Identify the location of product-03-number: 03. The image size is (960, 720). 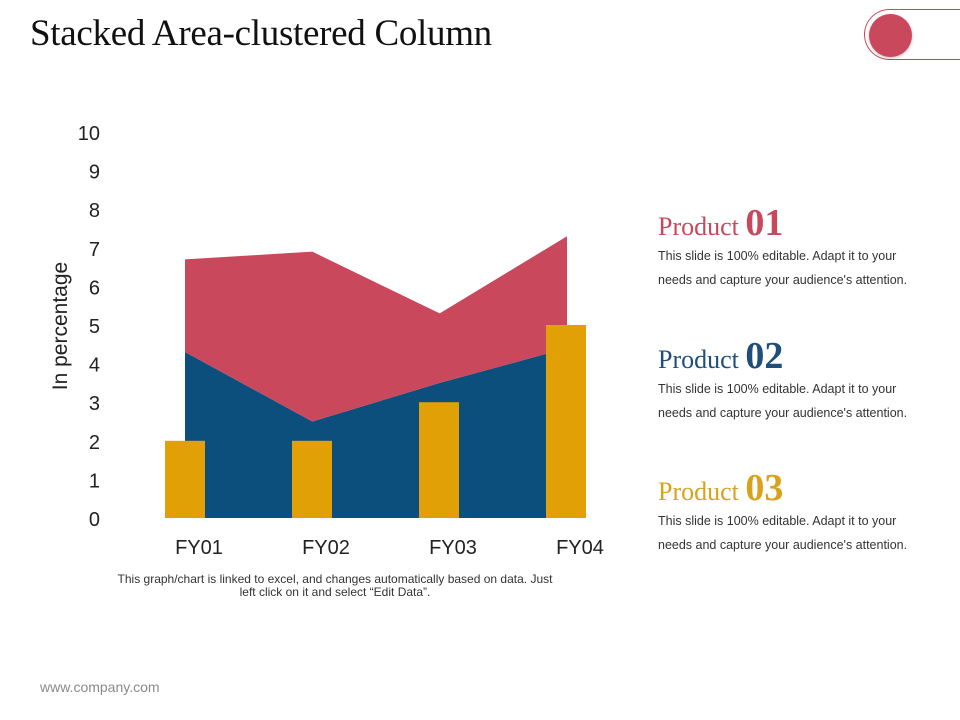
(764, 488).